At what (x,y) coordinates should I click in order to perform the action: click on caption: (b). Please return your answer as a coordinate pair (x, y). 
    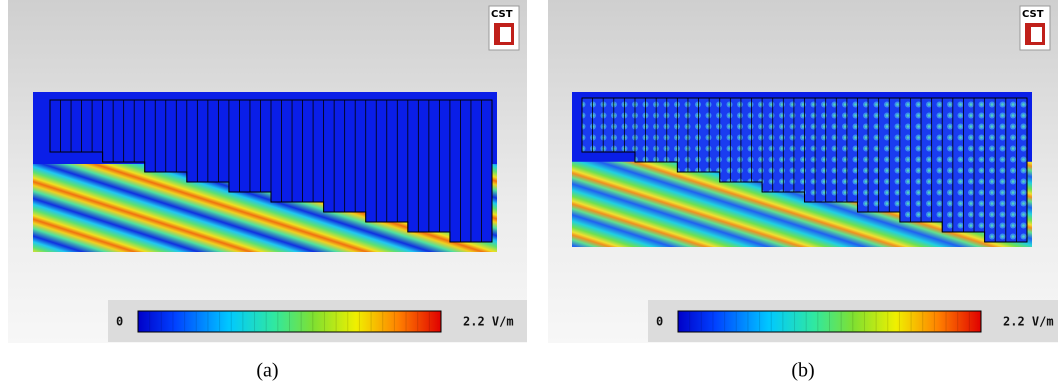
    Looking at the image, I should click on (802, 371).